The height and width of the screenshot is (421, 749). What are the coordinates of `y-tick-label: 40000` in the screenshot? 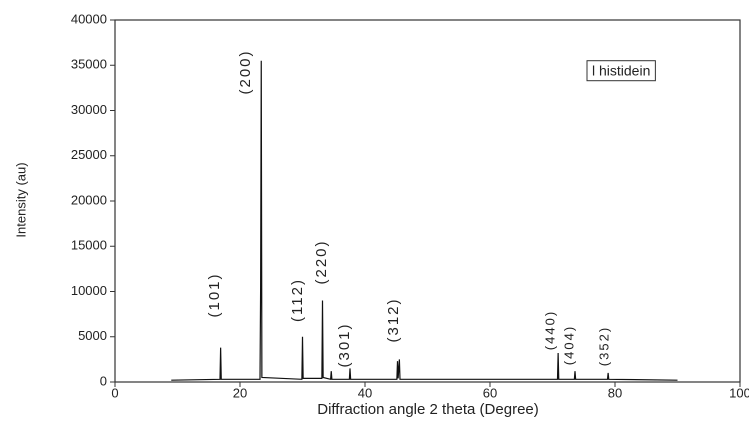 It's located at (89, 18).